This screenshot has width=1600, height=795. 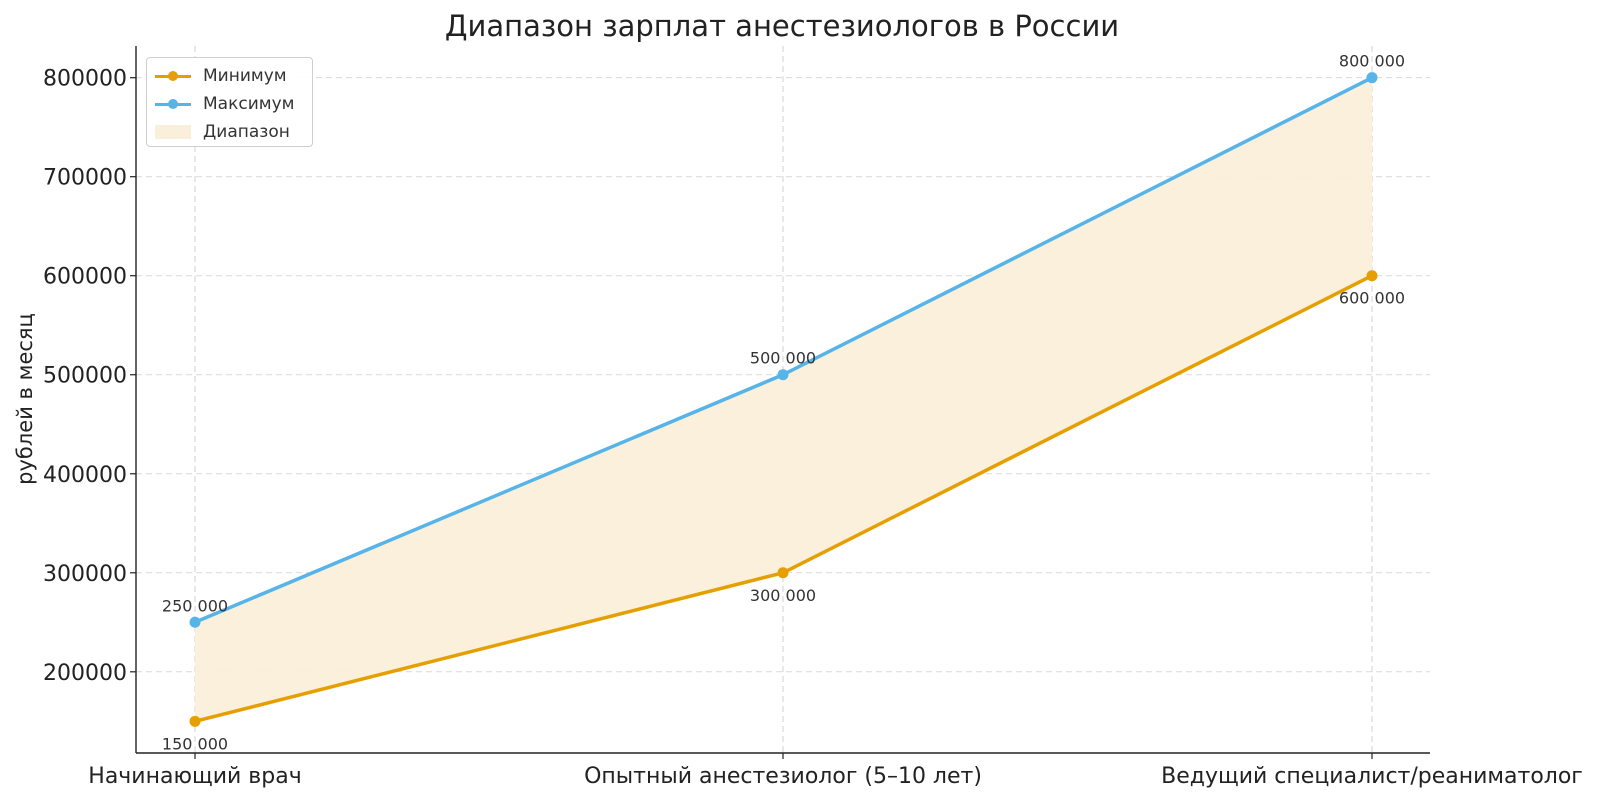 I want to click on legend-range-label: Диапазон, so click(x=246, y=132).